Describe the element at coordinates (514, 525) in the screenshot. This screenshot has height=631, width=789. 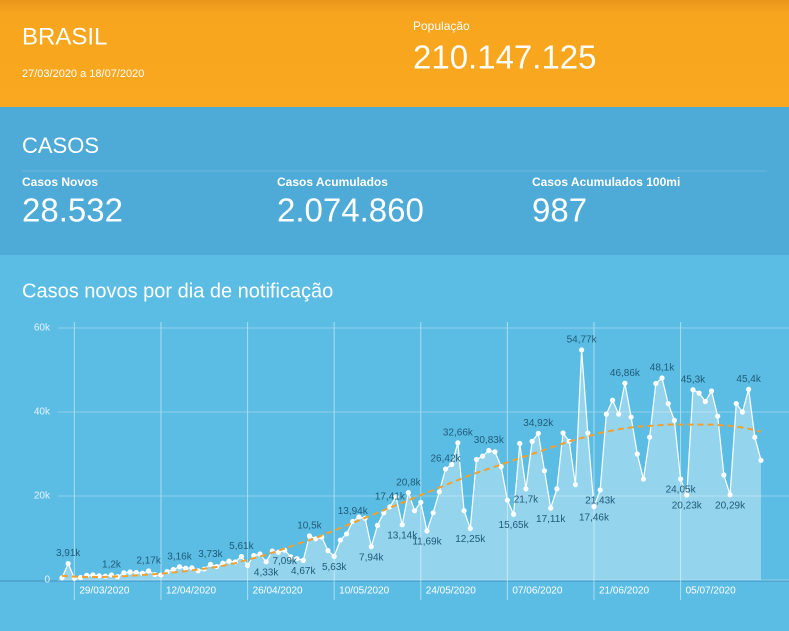
I see `value-label: 15,65k` at that location.